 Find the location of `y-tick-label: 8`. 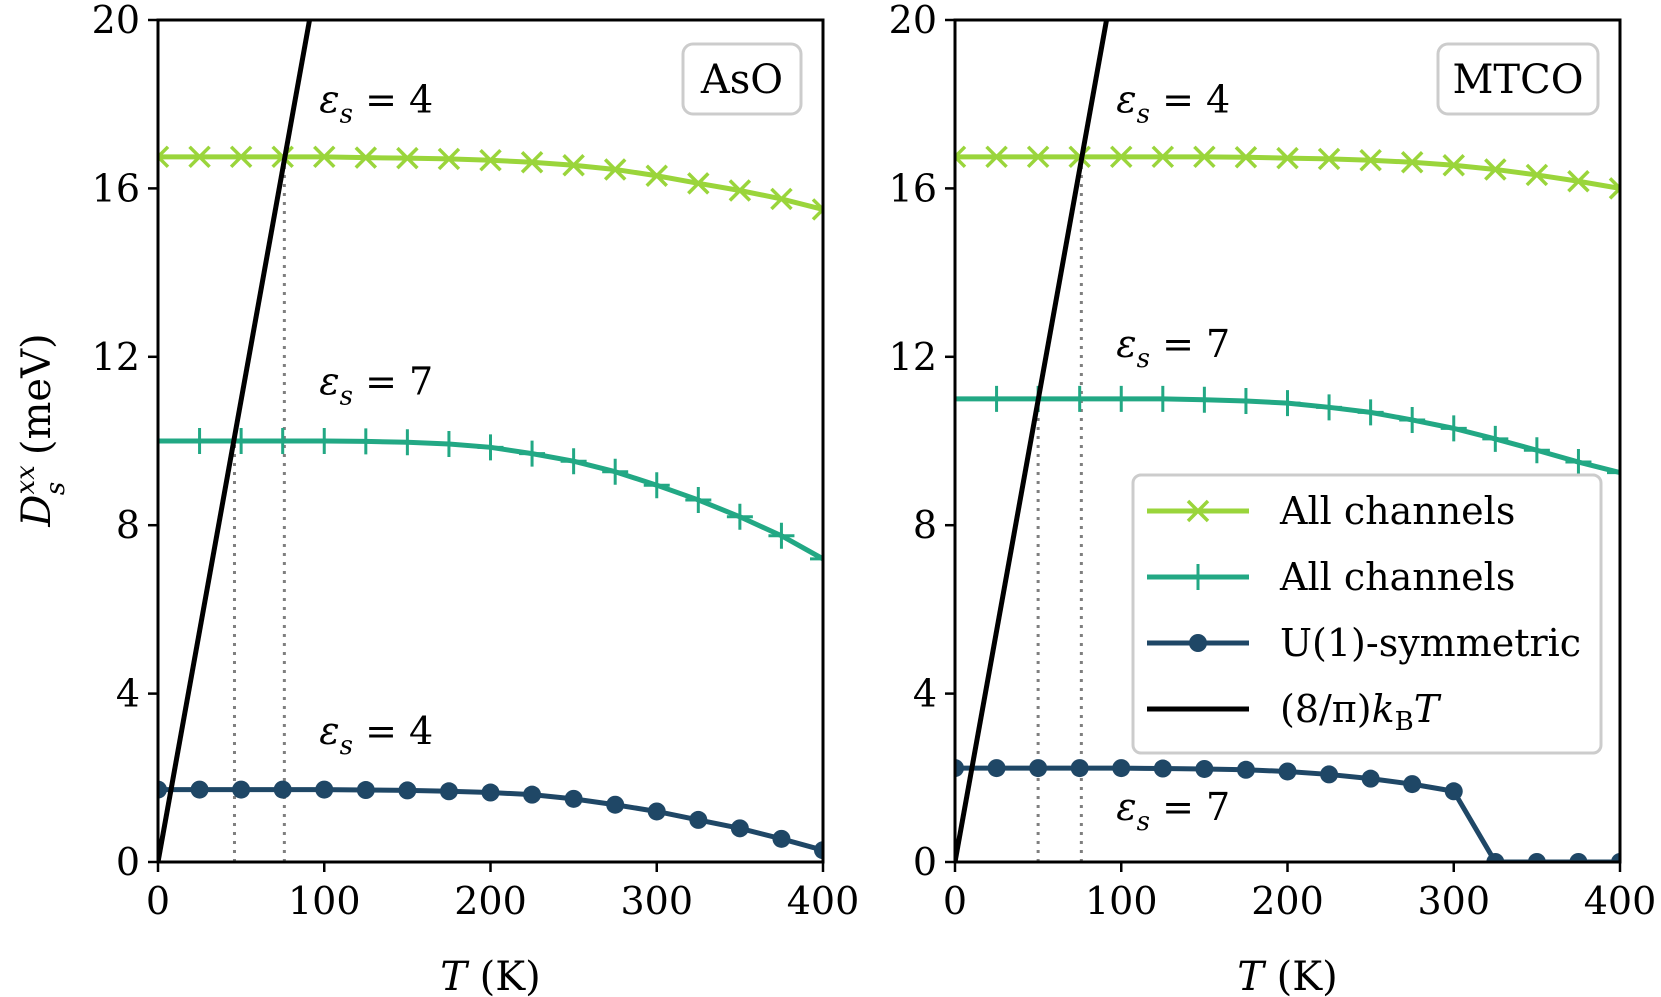

y-tick-label: 8 is located at coordinates (128, 525).